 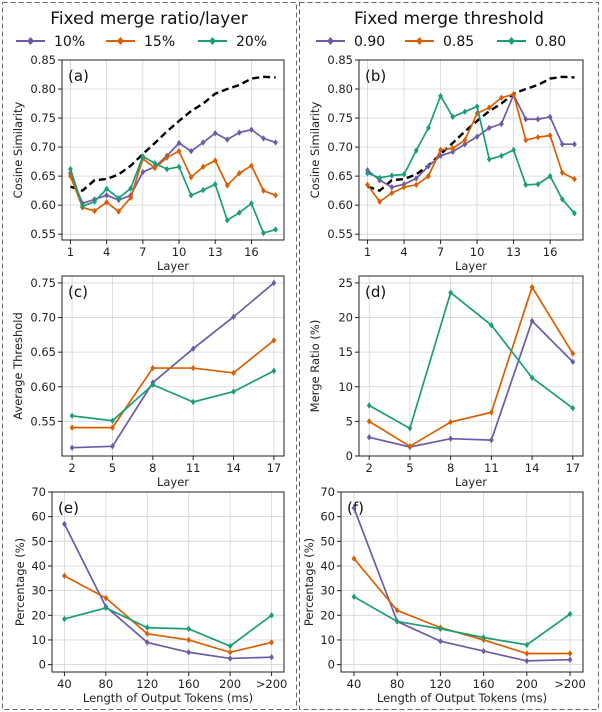 What do you see at coordinates (38, 517) in the screenshot?
I see `y-tick-label: 60` at bounding box center [38, 517].